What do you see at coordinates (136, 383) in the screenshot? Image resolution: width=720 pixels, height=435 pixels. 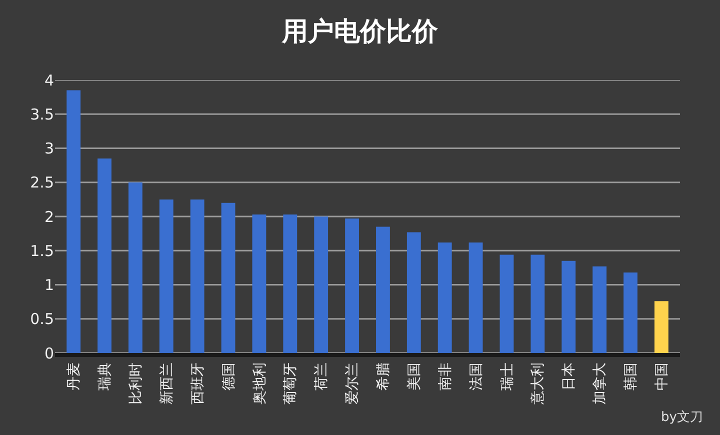 I see `x-tick-label: 比利时` at bounding box center [136, 383].